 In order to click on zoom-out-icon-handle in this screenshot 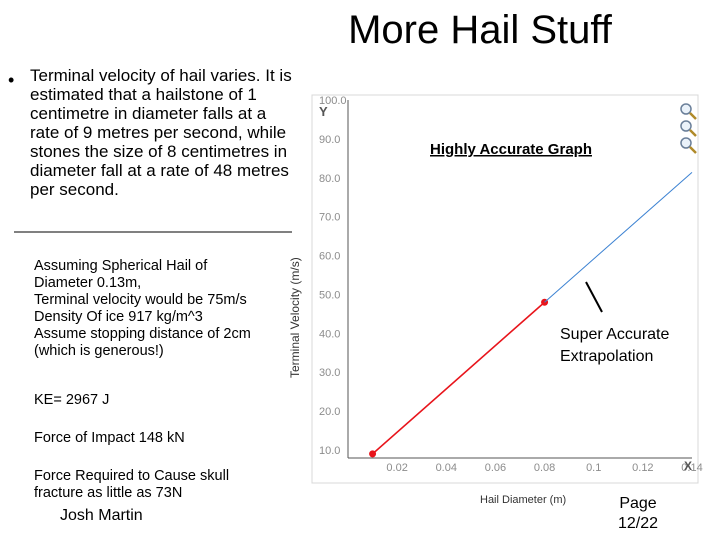, I will do `click(693, 133)`.